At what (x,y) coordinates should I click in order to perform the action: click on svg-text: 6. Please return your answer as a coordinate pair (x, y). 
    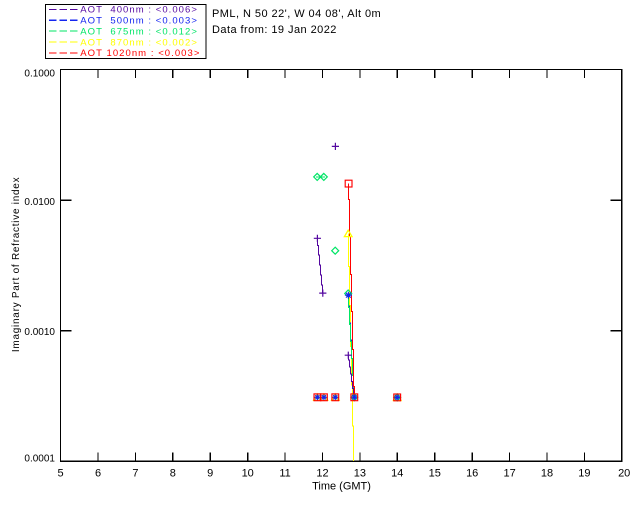
    Looking at the image, I should click on (98, 474).